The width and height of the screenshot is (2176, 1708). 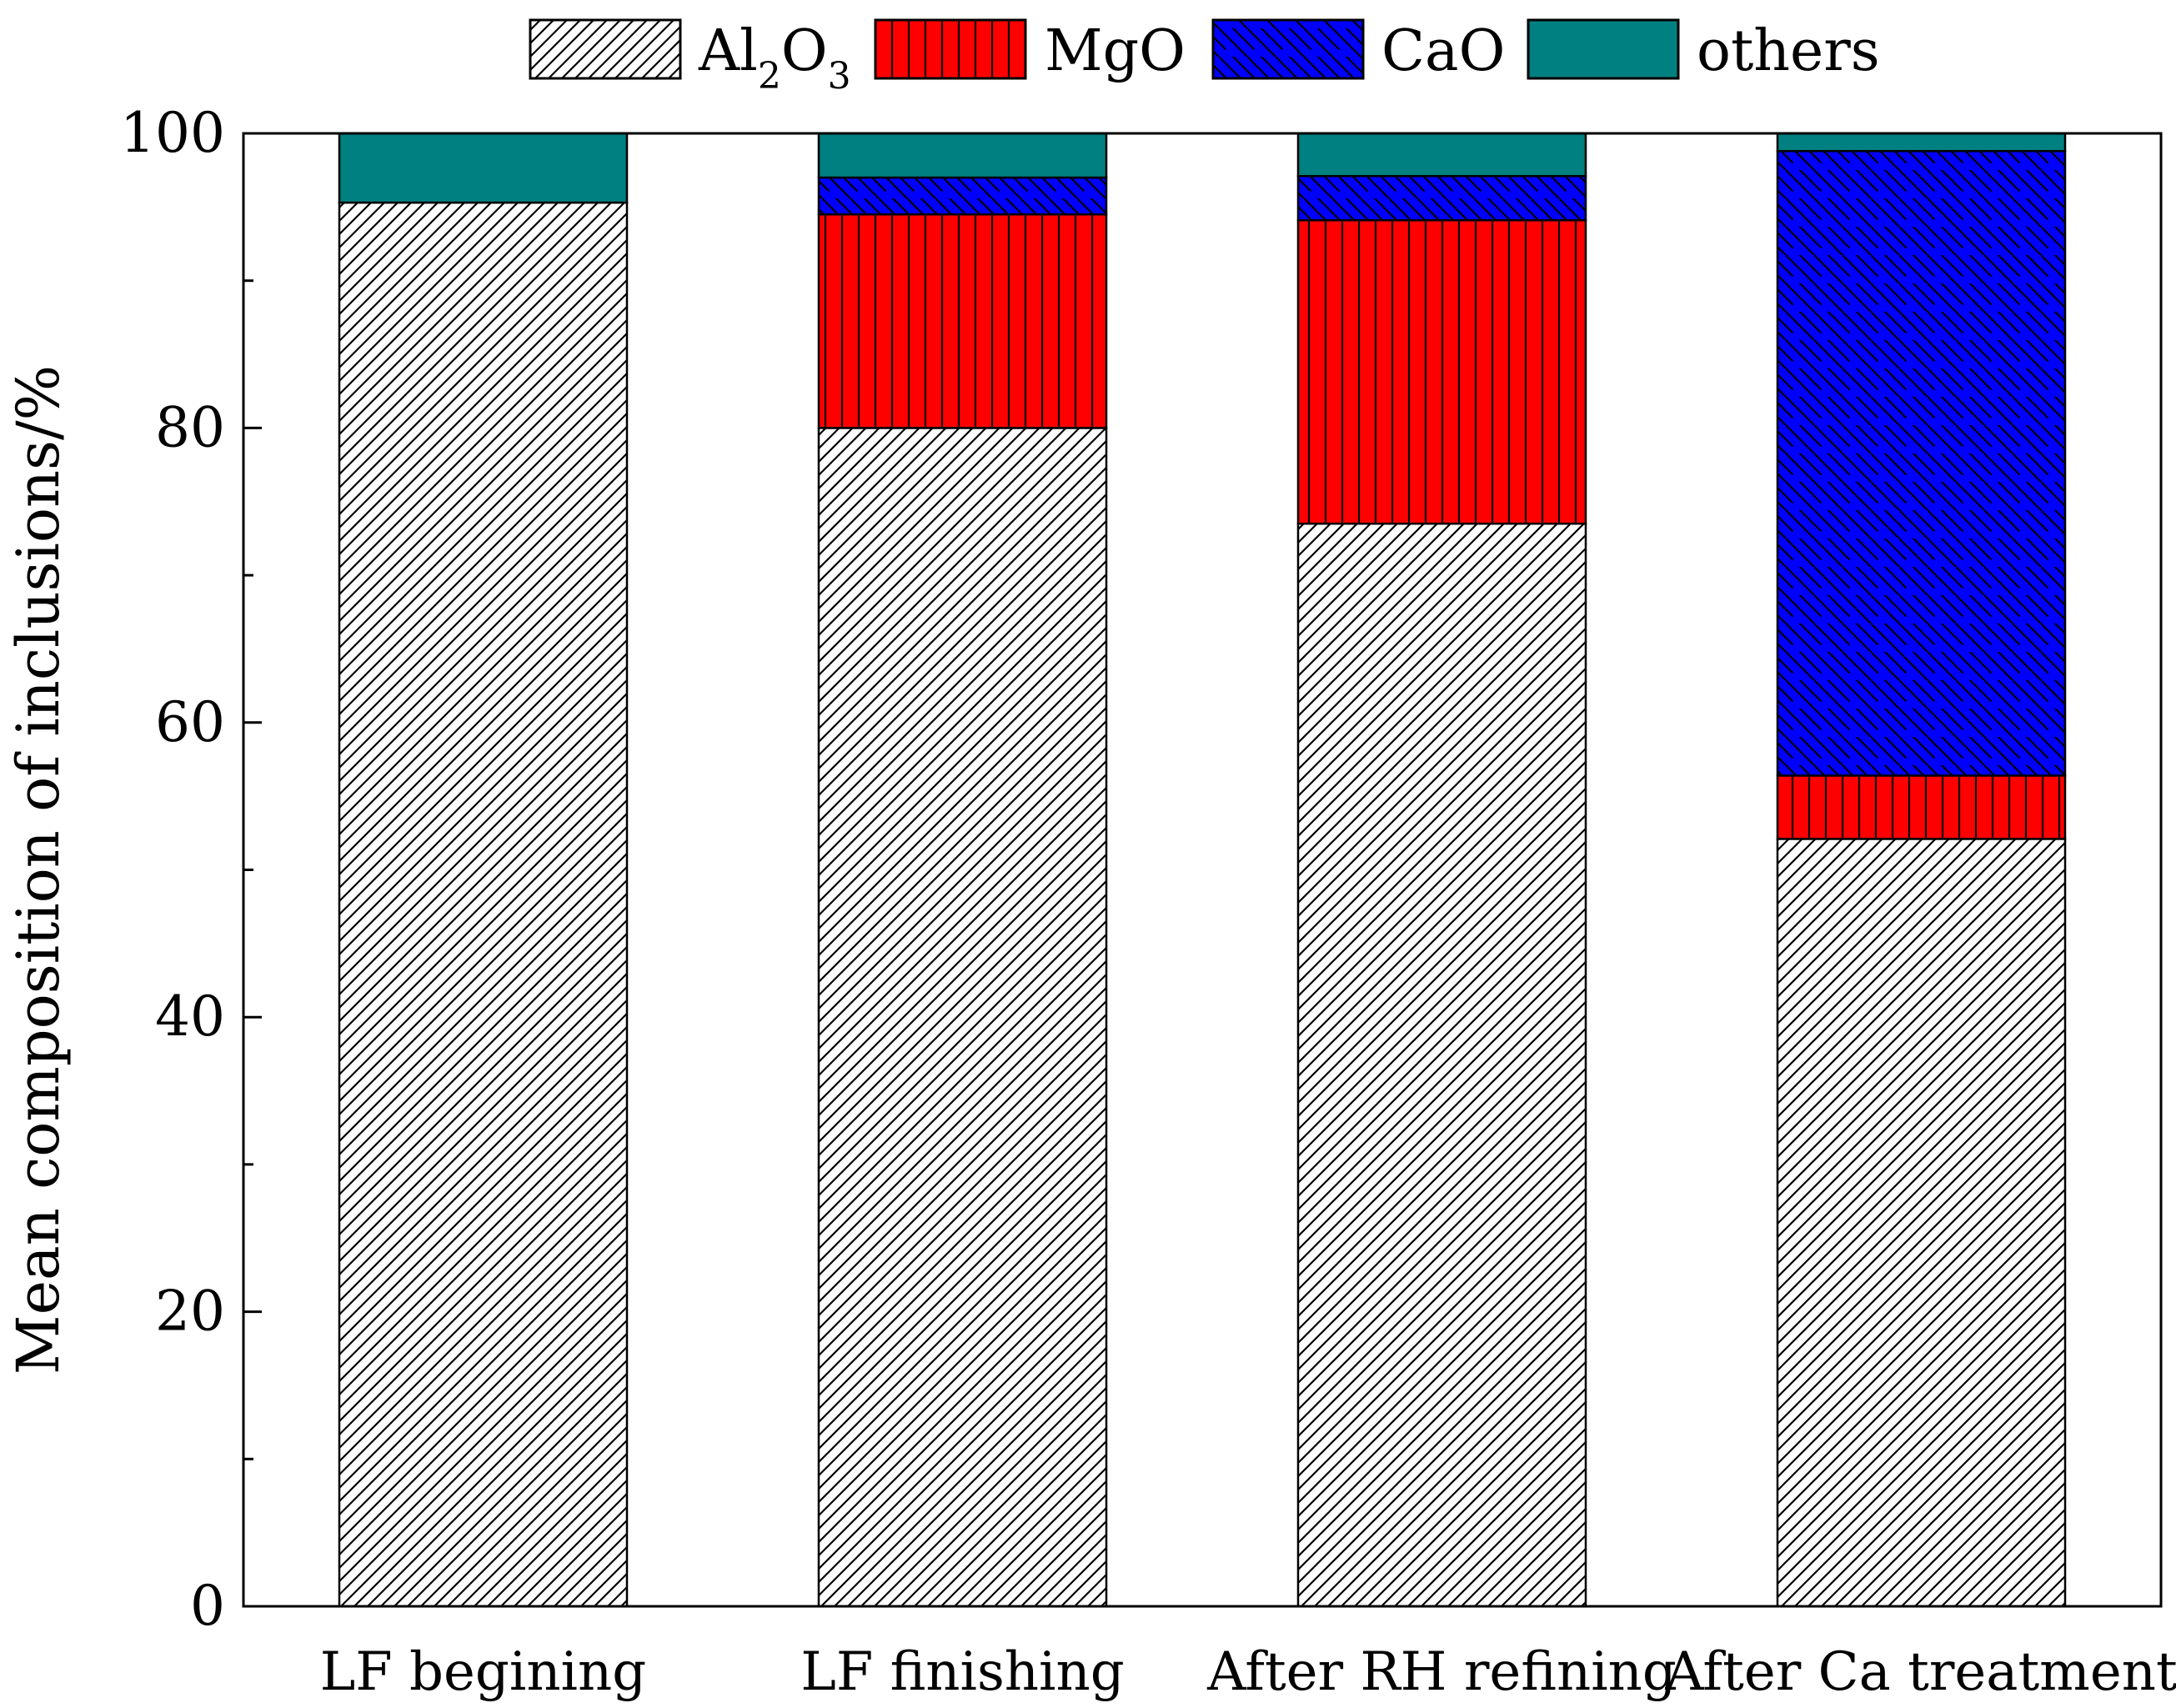 What do you see at coordinates (1921, 142) in the screenshot?
I see `bar-after-ca-treatment-others` at bounding box center [1921, 142].